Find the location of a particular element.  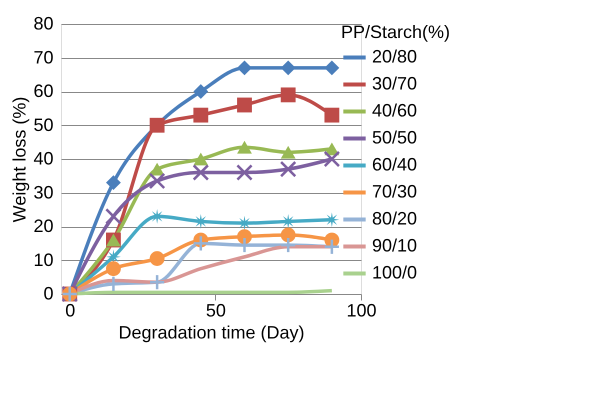

y-tick-label: 30 is located at coordinates (43, 192).